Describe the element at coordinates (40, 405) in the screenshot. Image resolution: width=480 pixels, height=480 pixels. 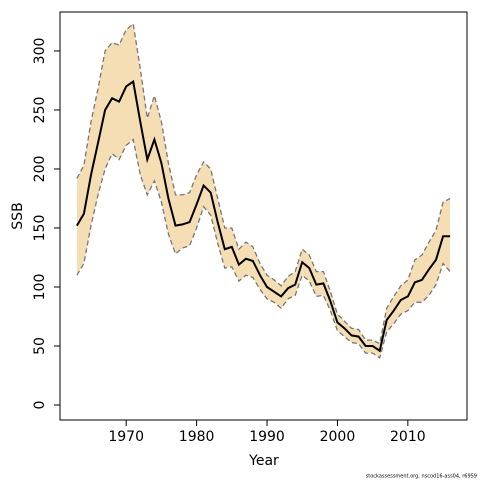
I see `y-tick-label: 0` at that location.